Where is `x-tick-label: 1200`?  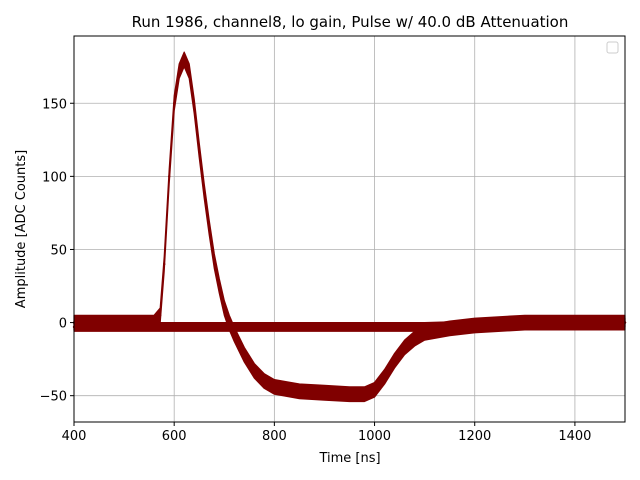
x-tick-label: 1200 is located at coordinates (474, 436).